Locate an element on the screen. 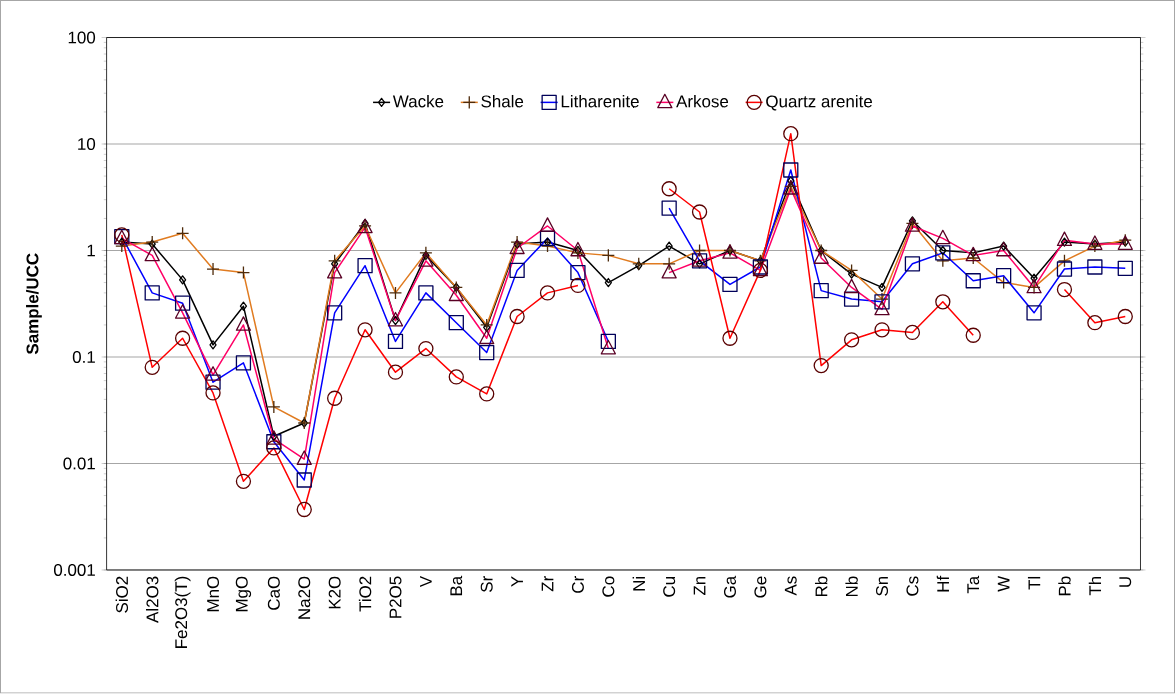 The image size is (1175, 694). y-axis-title: Sample/UCC is located at coordinates (34, 304).